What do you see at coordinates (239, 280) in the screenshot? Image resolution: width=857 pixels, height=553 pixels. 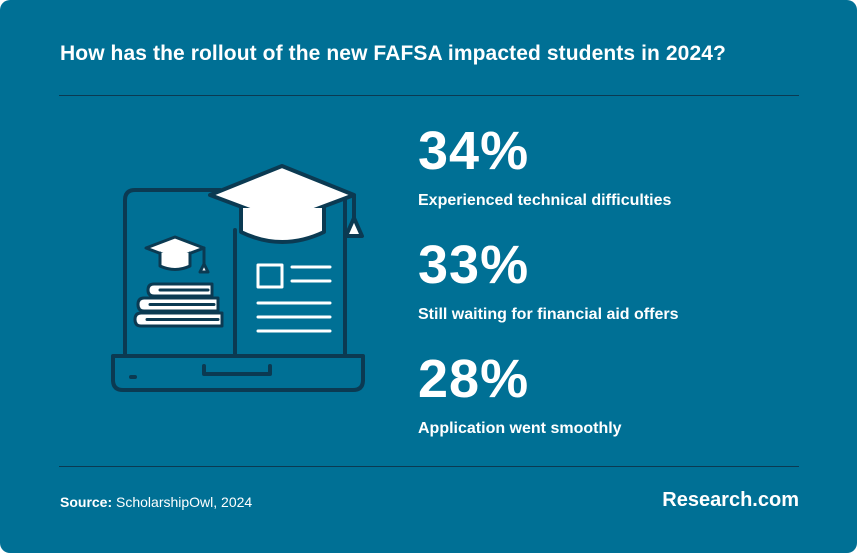 I see `laptop-graduation-icon` at bounding box center [239, 280].